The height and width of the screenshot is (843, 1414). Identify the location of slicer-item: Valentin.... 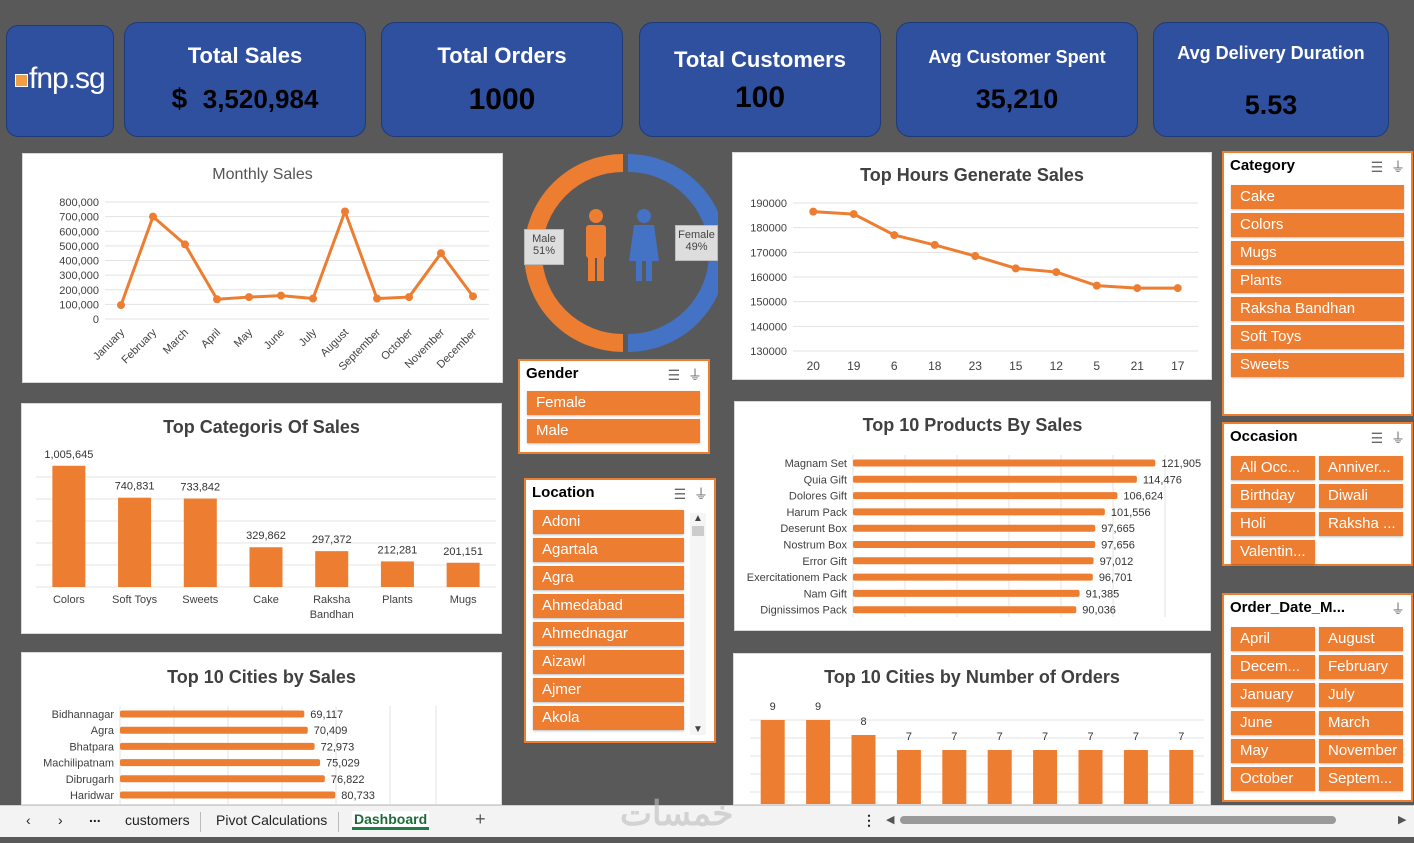
(1273, 552).